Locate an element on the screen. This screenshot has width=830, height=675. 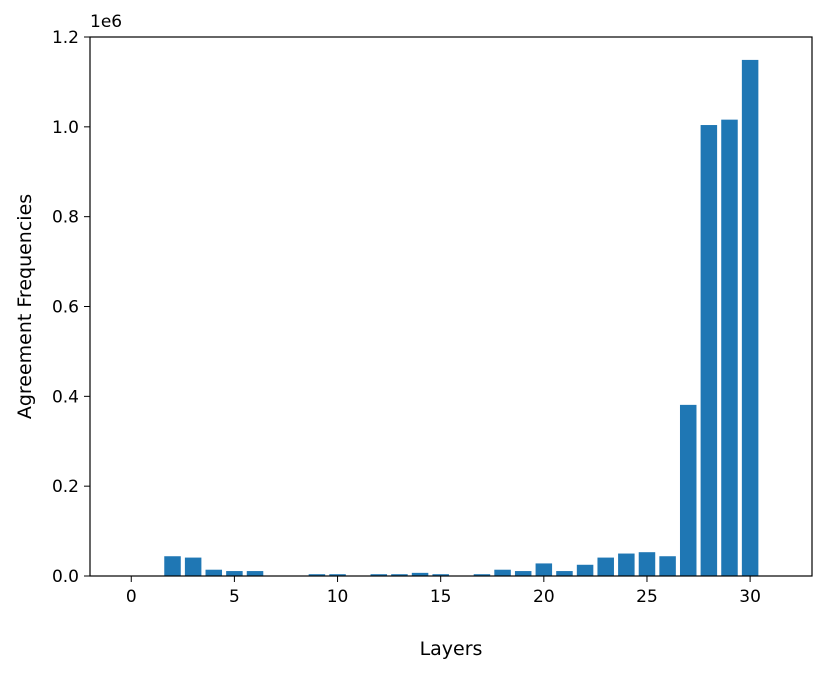
y-tick-label: 0.6 is located at coordinates (65, 308).